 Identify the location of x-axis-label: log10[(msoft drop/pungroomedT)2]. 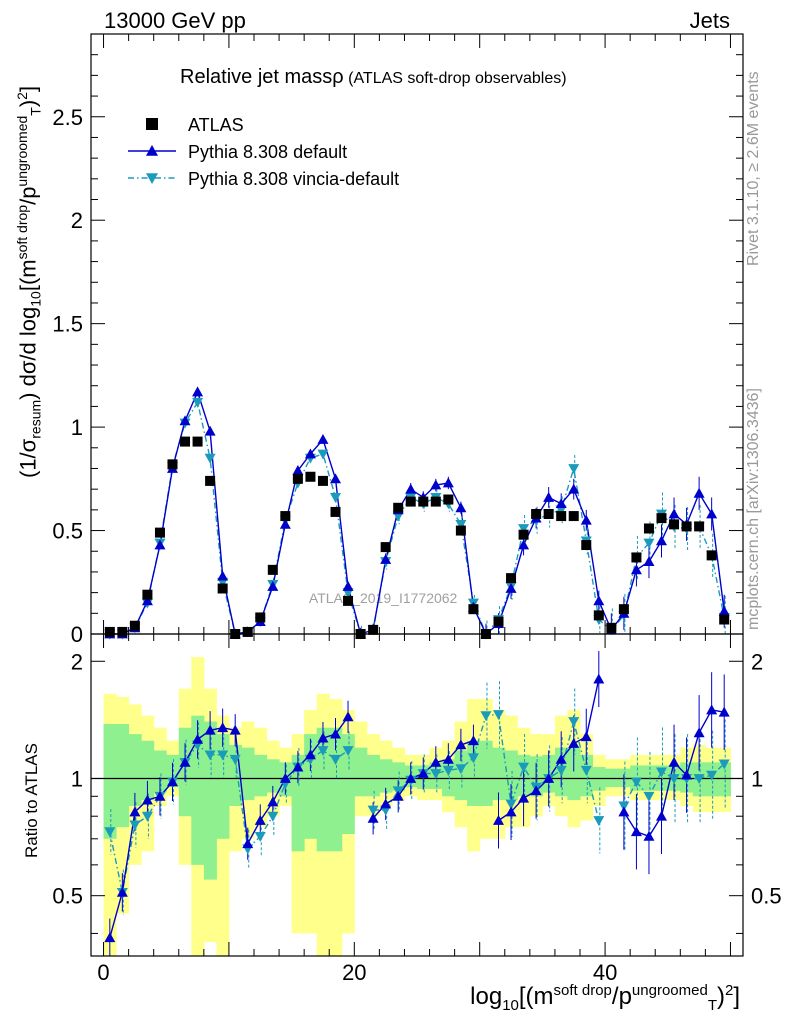
(605, 998).